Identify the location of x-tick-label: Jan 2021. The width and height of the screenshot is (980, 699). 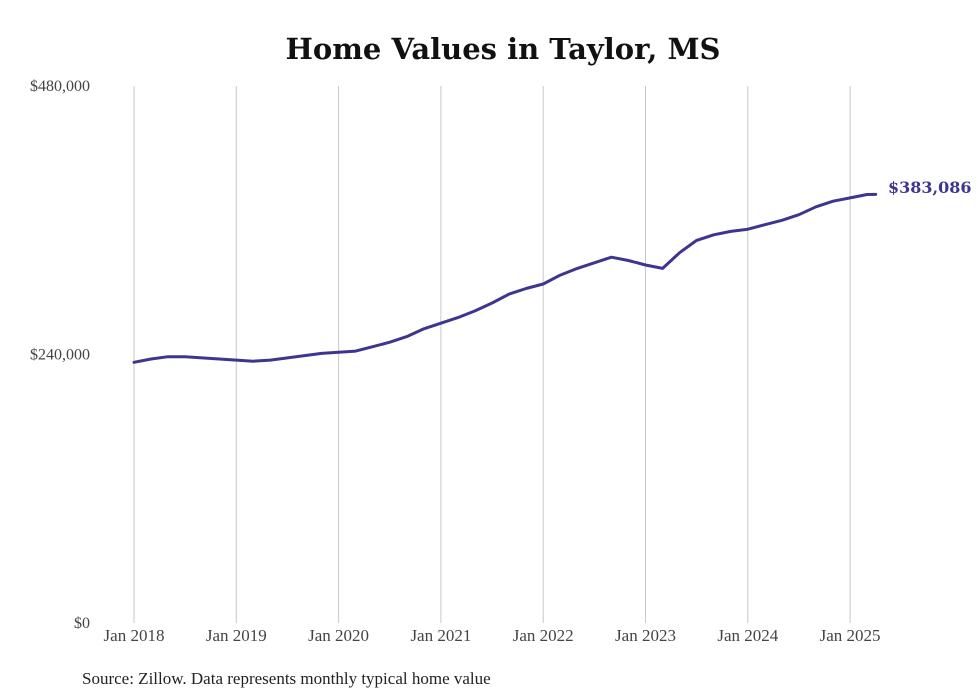
(440, 635).